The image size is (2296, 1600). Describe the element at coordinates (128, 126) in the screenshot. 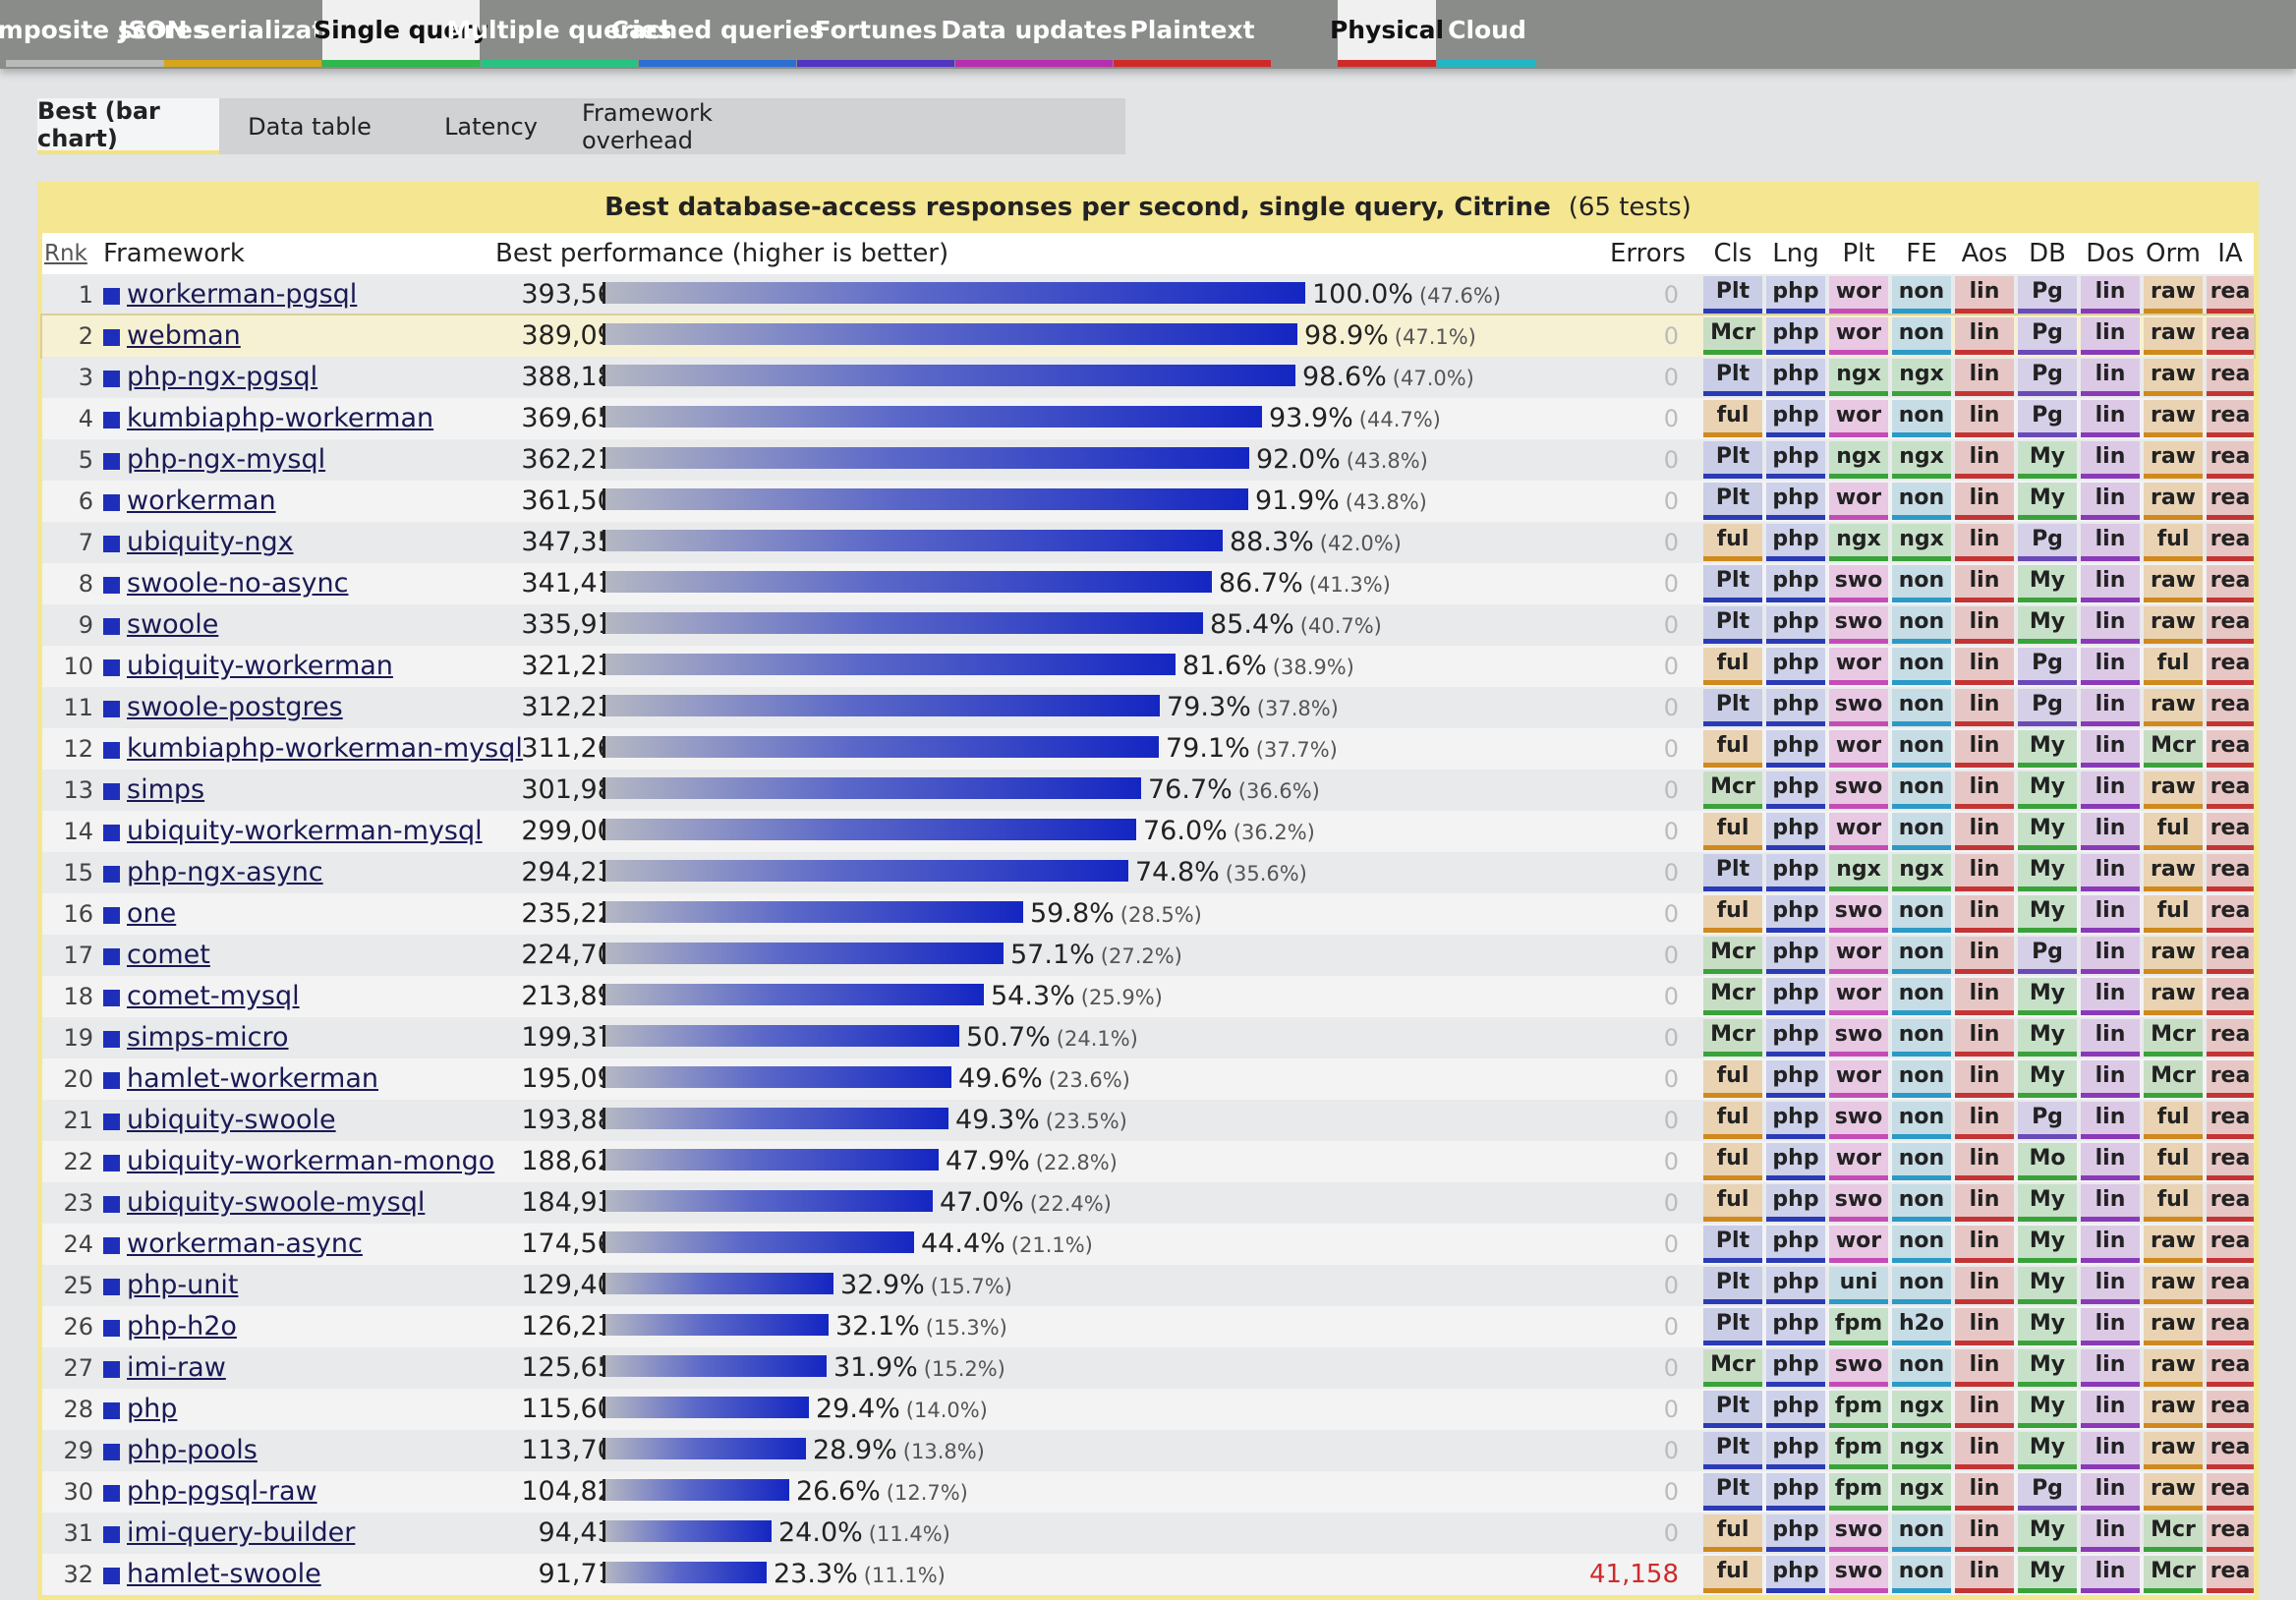

I see `subtab-best-bar-chart: Best (bar chart)` at that location.